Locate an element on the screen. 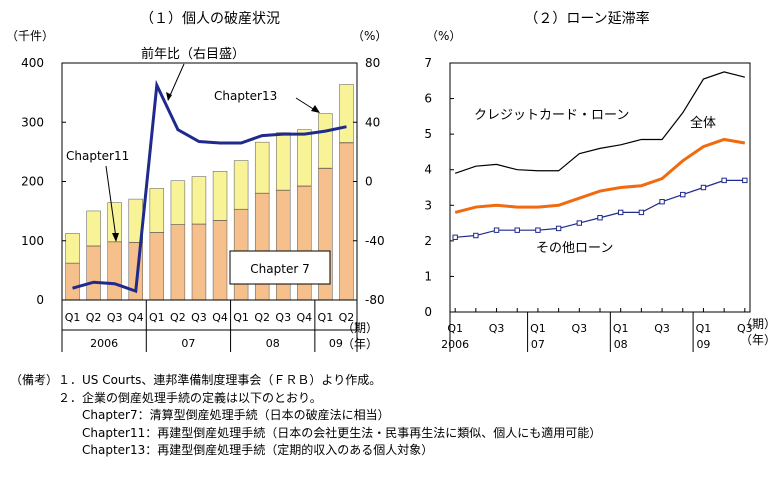  chart2-ytick-label: 3 is located at coordinates (428, 205).